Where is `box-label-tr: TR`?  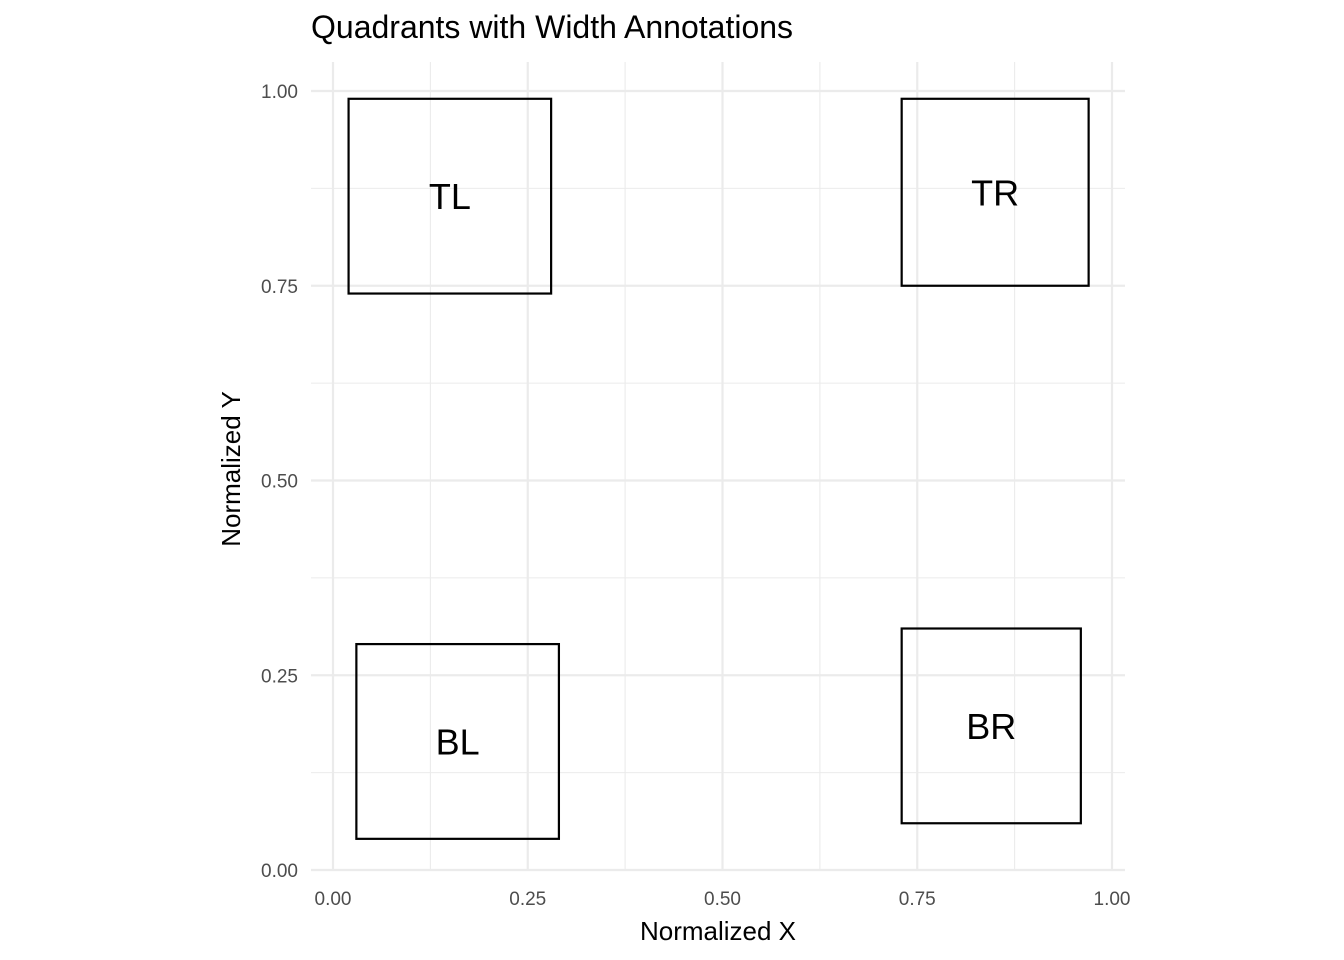
box-label-tr: TR is located at coordinates (995, 192).